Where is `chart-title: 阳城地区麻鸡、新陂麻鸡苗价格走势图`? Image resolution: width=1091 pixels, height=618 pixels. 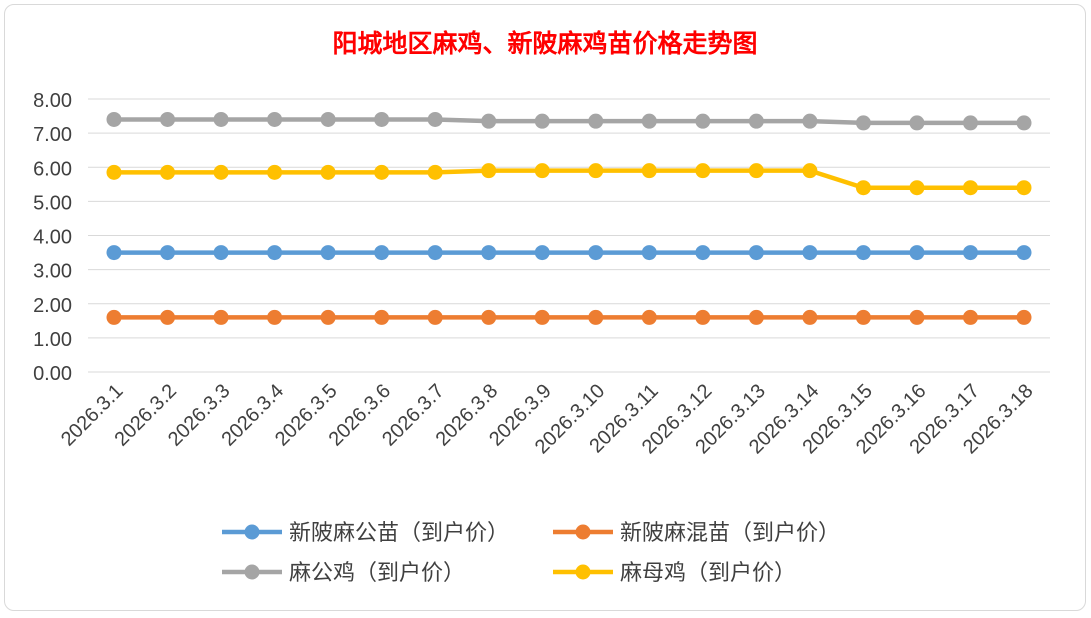 chart-title: 阳城地区麻鸡、新陂麻鸡苗价格走势图 is located at coordinates (544, 43).